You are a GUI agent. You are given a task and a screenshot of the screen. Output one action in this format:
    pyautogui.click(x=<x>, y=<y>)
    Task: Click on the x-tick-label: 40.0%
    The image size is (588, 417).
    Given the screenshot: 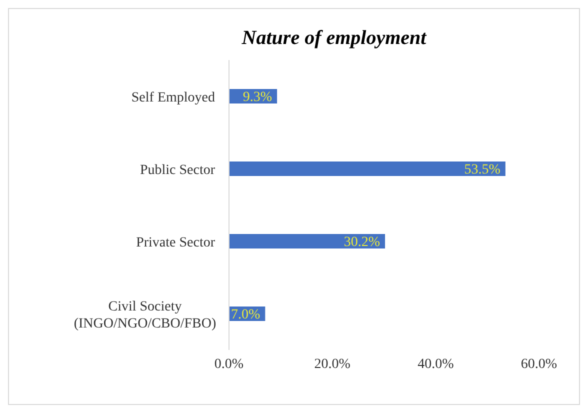 What is the action you would take?
    pyautogui.click(x=436, y=364)
    